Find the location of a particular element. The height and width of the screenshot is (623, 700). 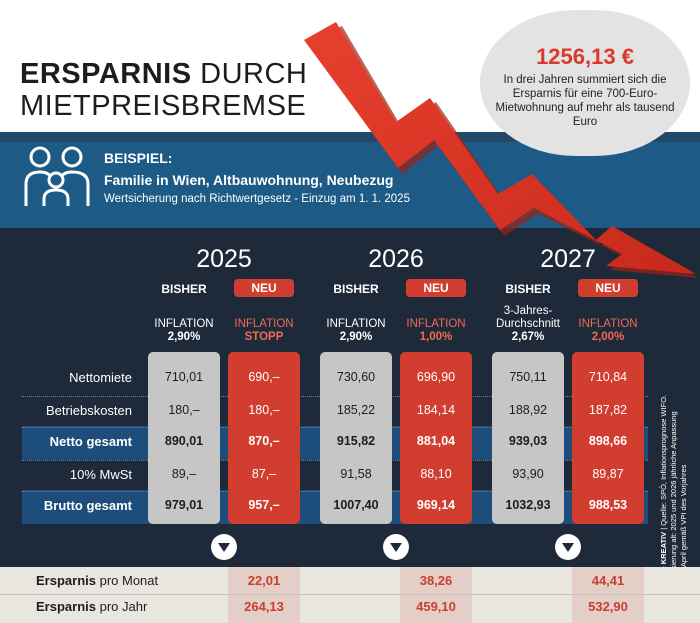

table-cell: 988,53 is located at coordinates (608, 505).